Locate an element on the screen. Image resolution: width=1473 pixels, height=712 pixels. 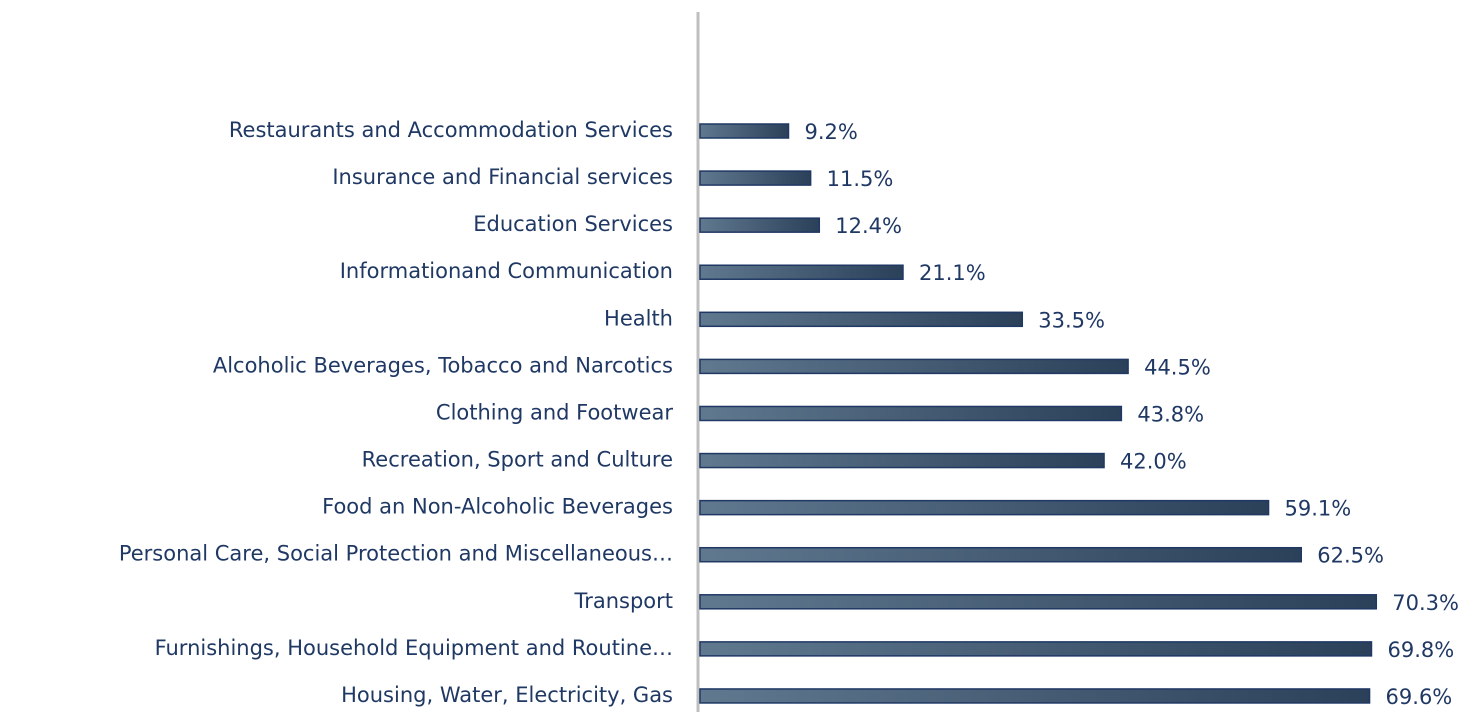
category-label: Informationand Communication is located at coordinates (506, 271).